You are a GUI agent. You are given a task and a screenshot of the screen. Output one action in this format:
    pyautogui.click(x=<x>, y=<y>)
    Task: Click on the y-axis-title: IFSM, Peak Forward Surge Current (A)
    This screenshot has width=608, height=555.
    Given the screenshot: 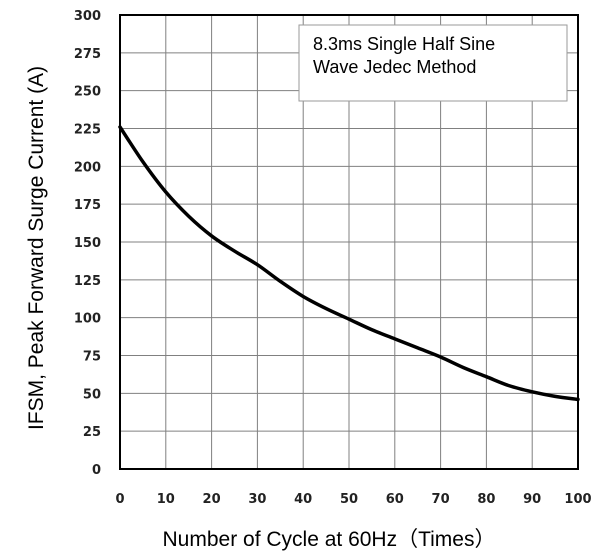 What is the action you would take?
    pyautogui.click(x=36, y=248)
    